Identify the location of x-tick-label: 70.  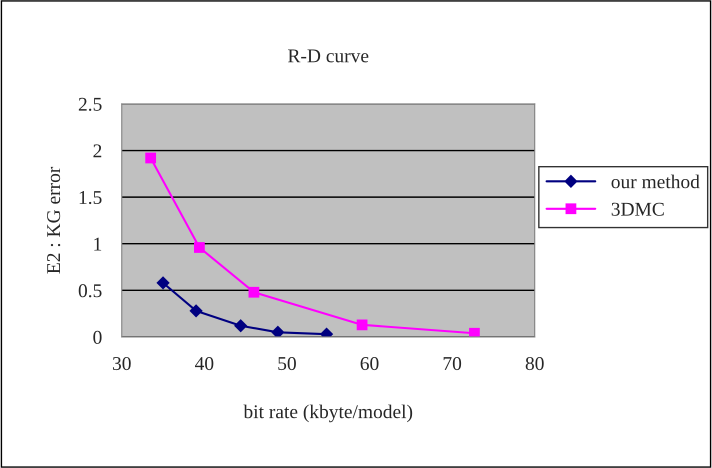
(453, 363).